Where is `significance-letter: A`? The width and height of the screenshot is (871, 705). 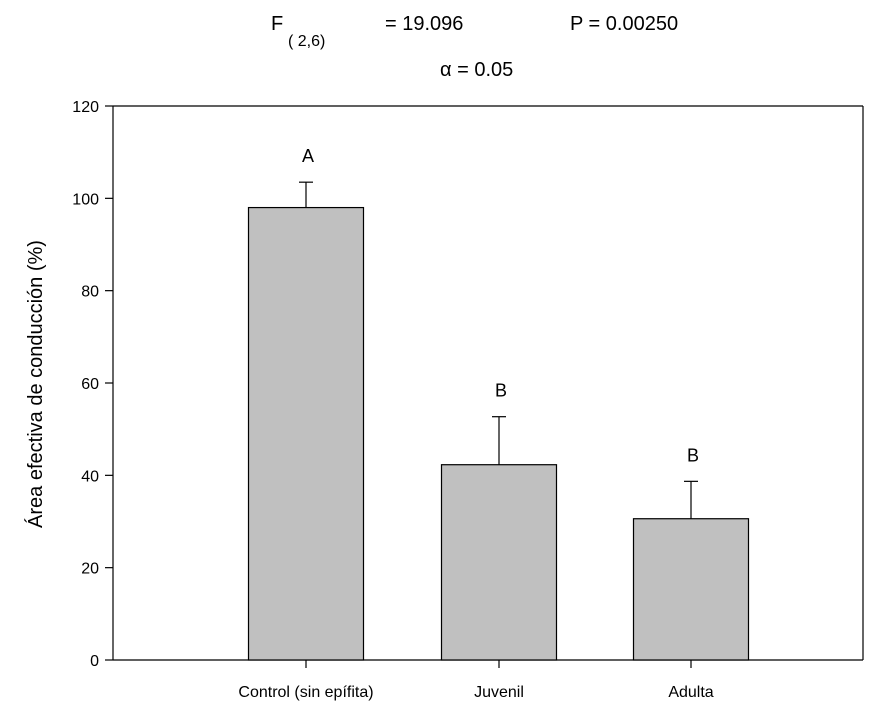 significance-letter: A is located at coordinates (308, 156).